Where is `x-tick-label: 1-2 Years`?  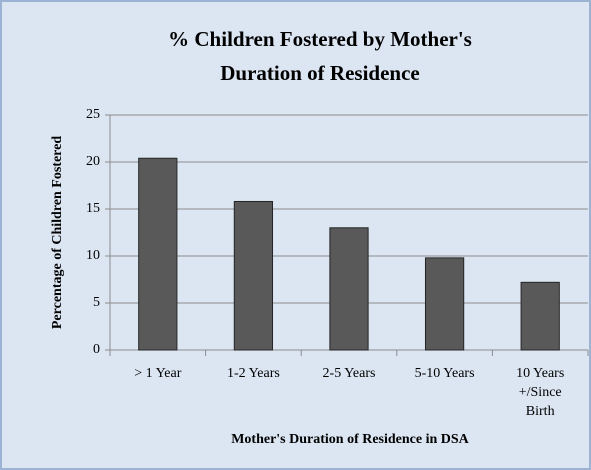 x-tick-label: 1-2 Years is located at coordinates (253, 373).